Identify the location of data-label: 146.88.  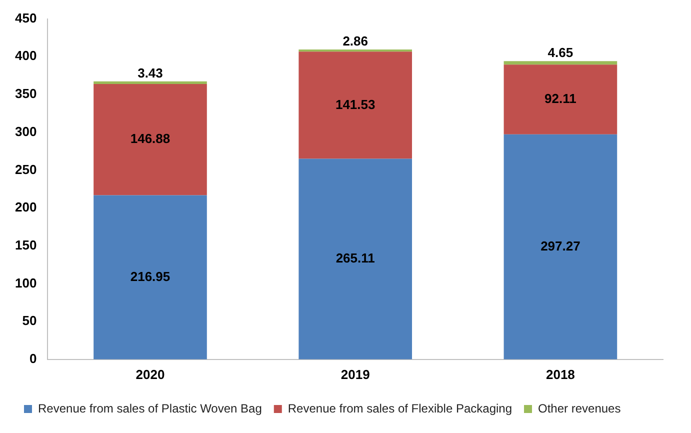
(150, 138).